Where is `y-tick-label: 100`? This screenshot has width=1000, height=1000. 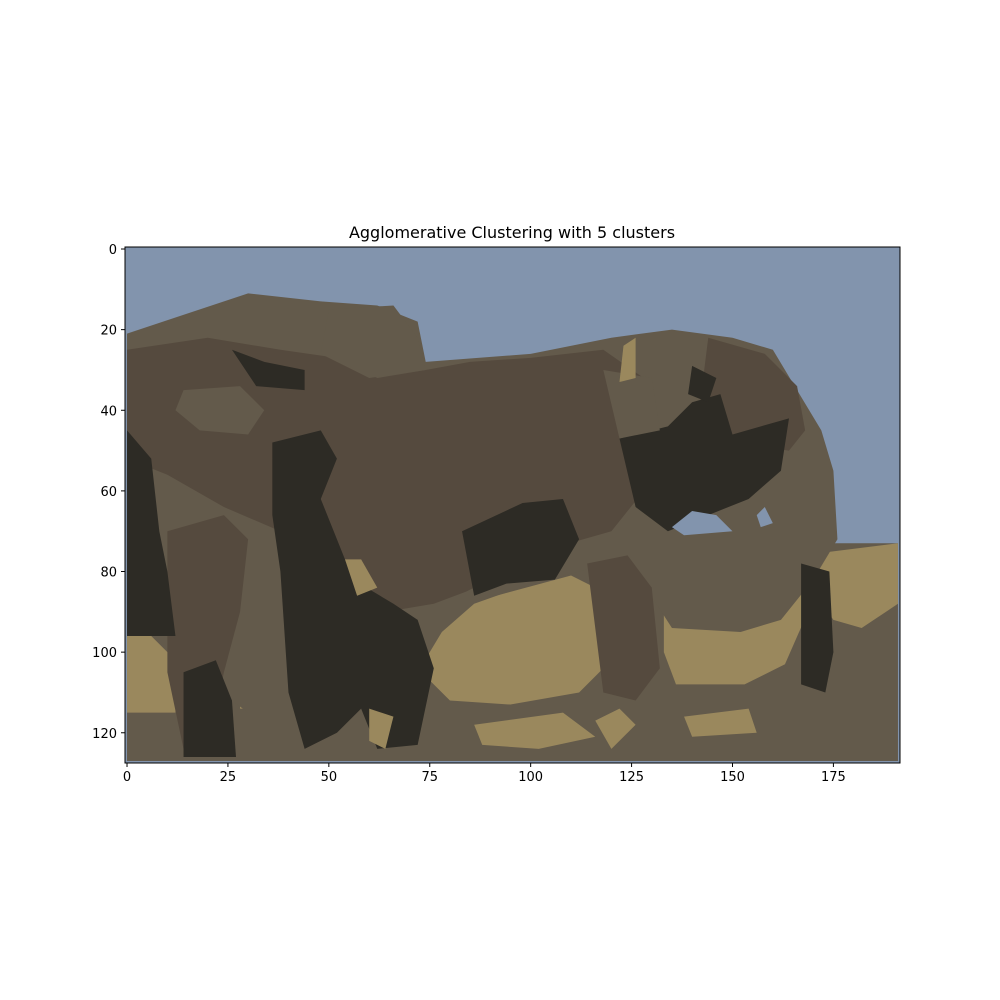 y-tick-label: 100 is located at coordinates (104, 653).